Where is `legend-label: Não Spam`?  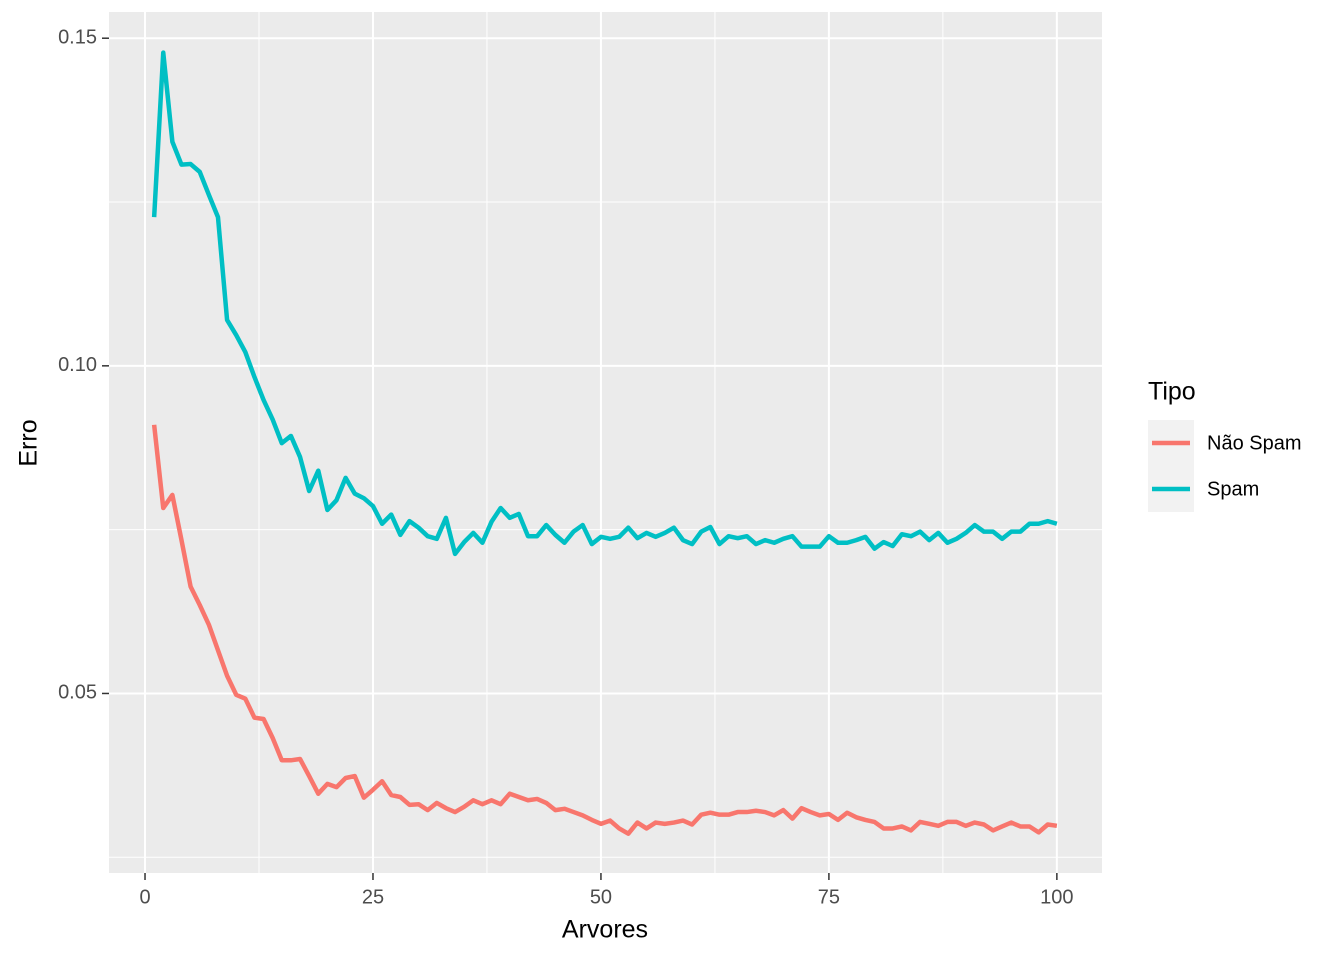
legend-label: Não Spam is located at coordinates (1254, 443).